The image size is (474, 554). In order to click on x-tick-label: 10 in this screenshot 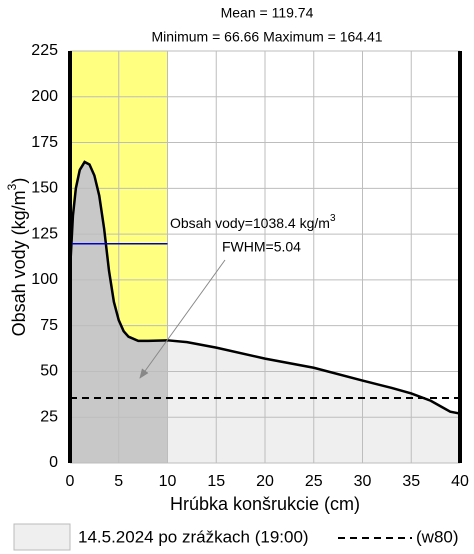, I will do `click(168, 481)`.